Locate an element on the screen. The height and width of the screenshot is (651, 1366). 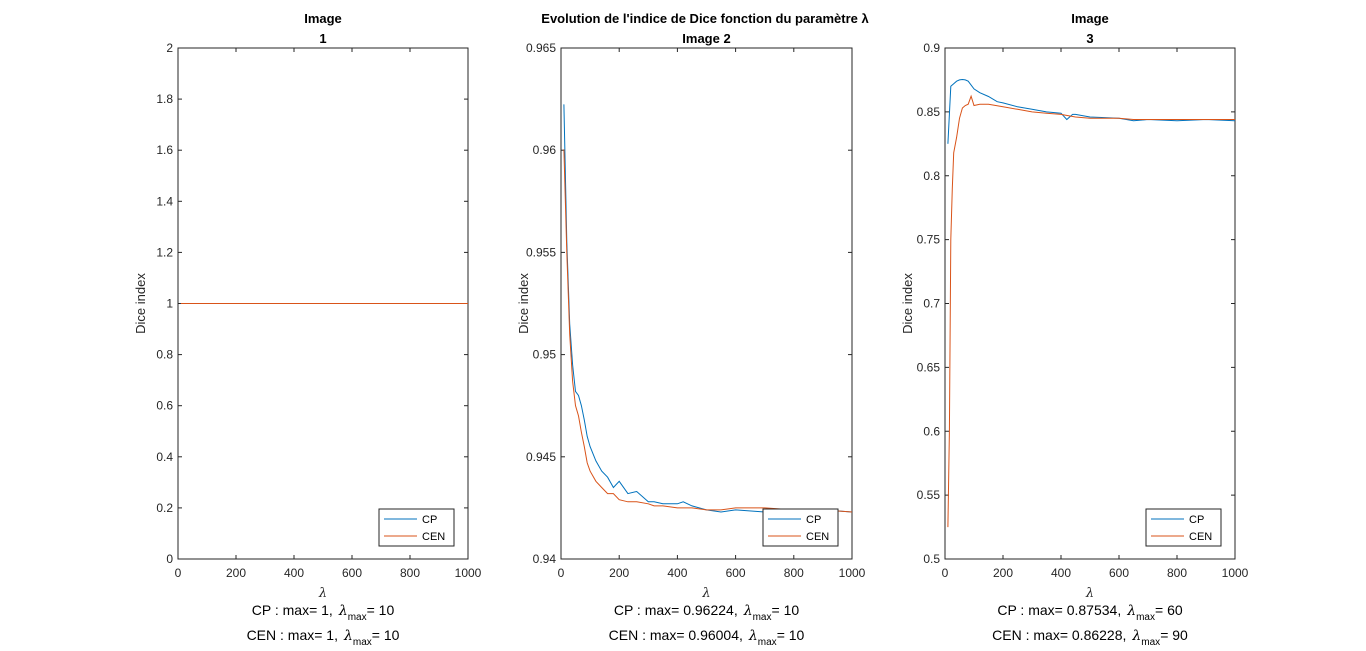
note-lambda-max-value: 60 is located at coordinates (1175, 610).